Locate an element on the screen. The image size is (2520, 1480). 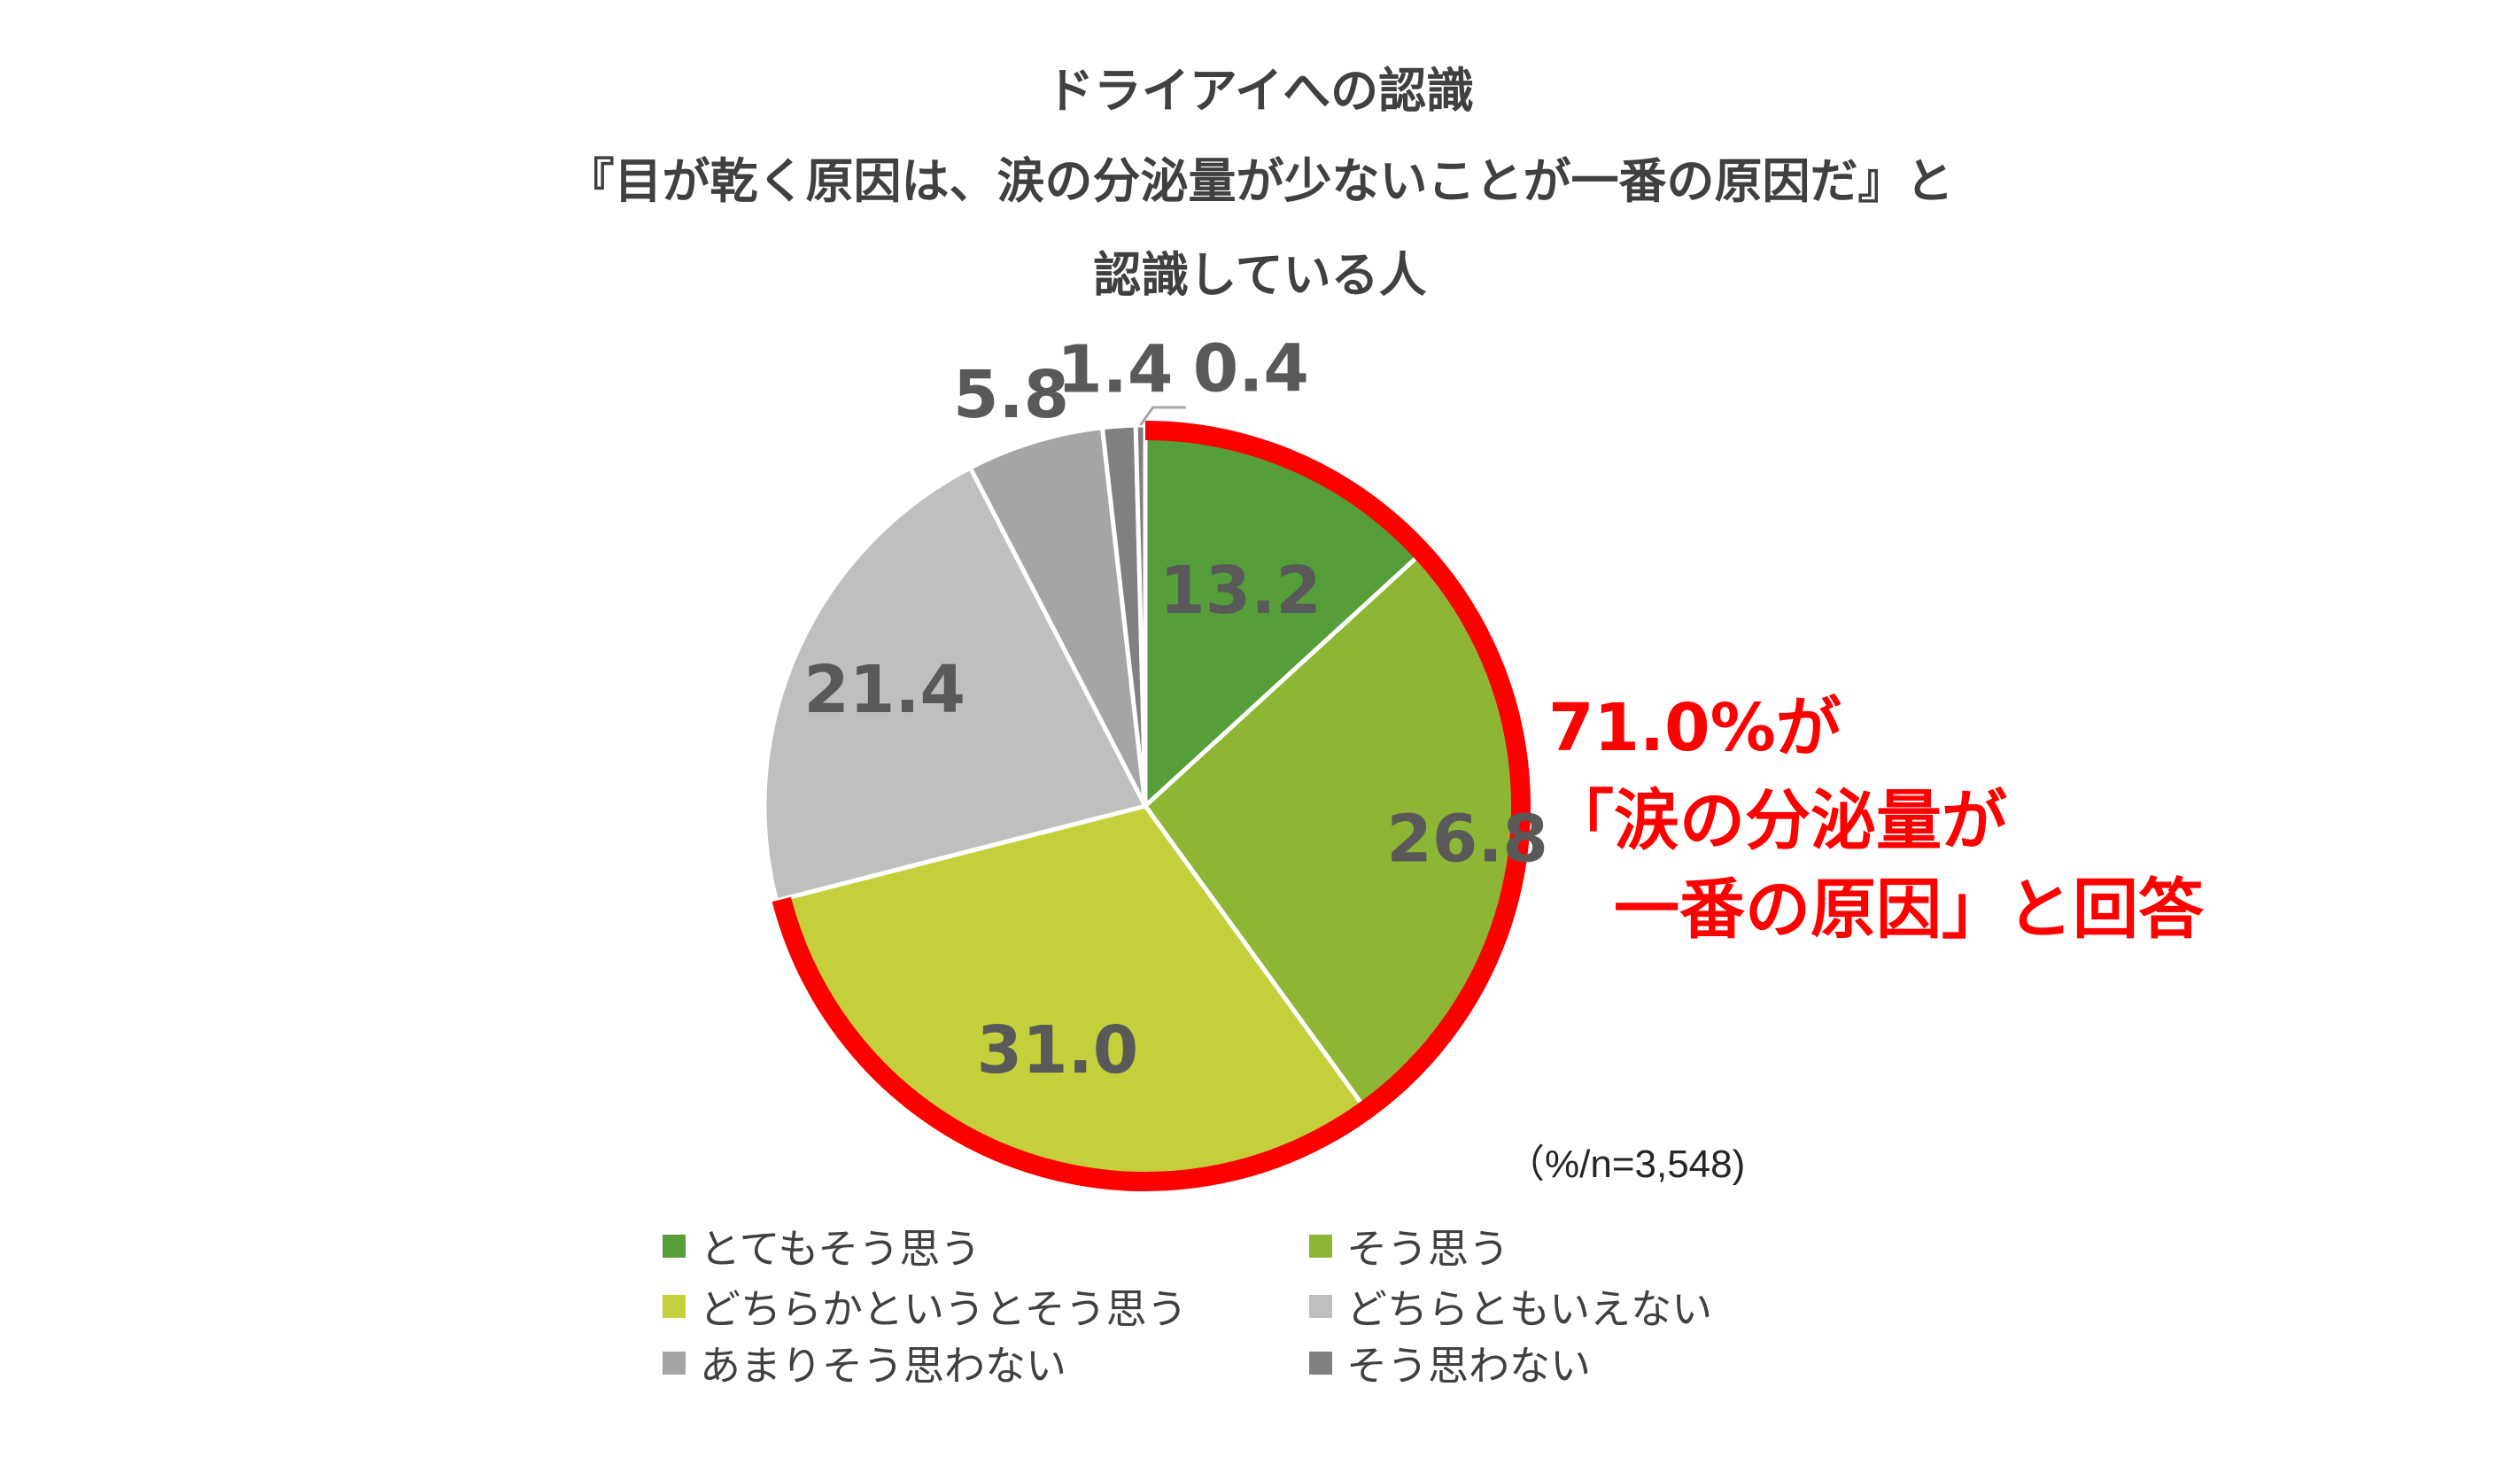
legend-label-5: そう思わない is located at coordinates (1468, 1366).